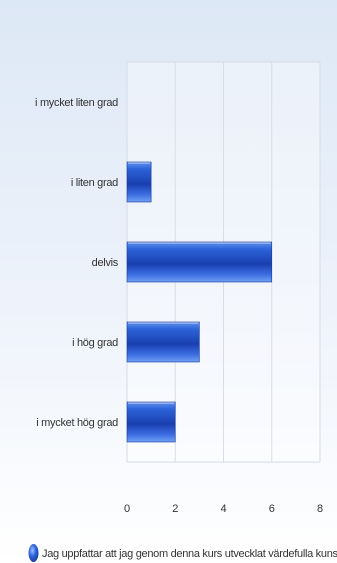  I want to click on category-label: i mycket liten grad, so click(76, 103).